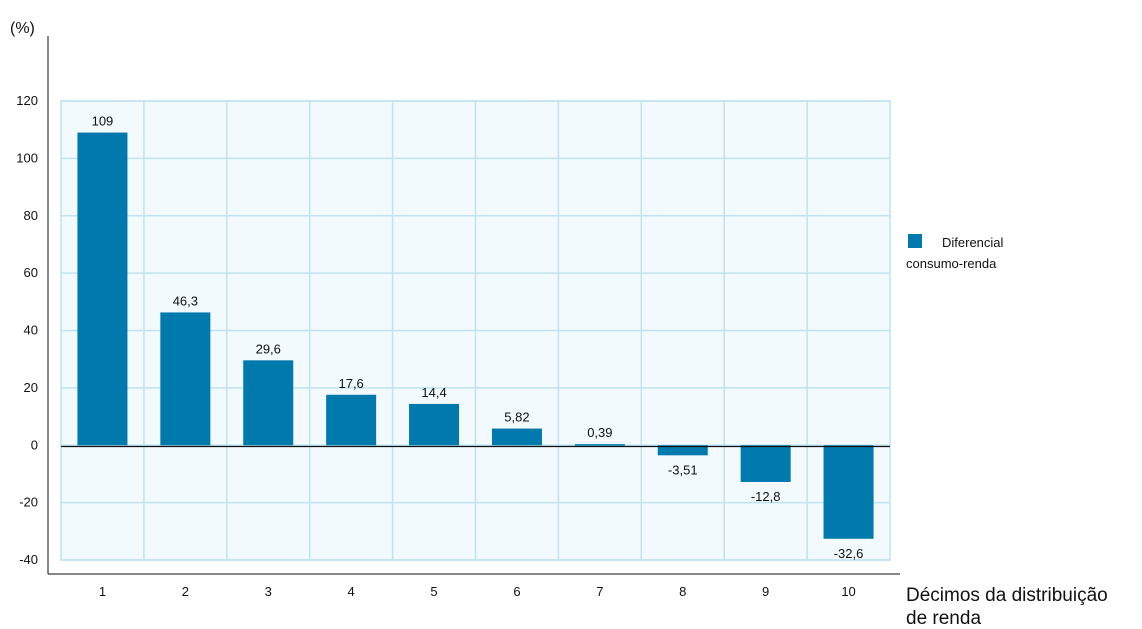 This screenshot has width=1142, height=629. What do you see at coordinates (849, 553) in the screenshot?
I see `data-label: -32,6` at bounding box center [849, 553].